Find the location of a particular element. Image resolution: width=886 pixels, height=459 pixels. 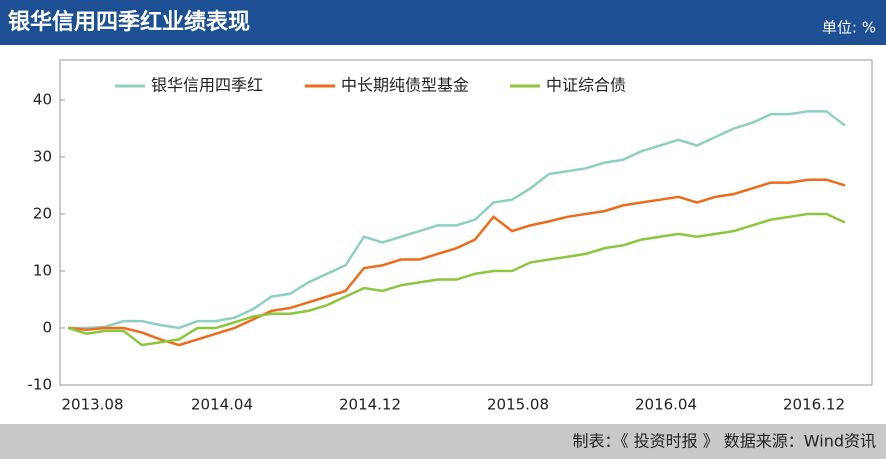

chart-title: 银华信用四季红业绩表现 is located at coordinates (129, 22).